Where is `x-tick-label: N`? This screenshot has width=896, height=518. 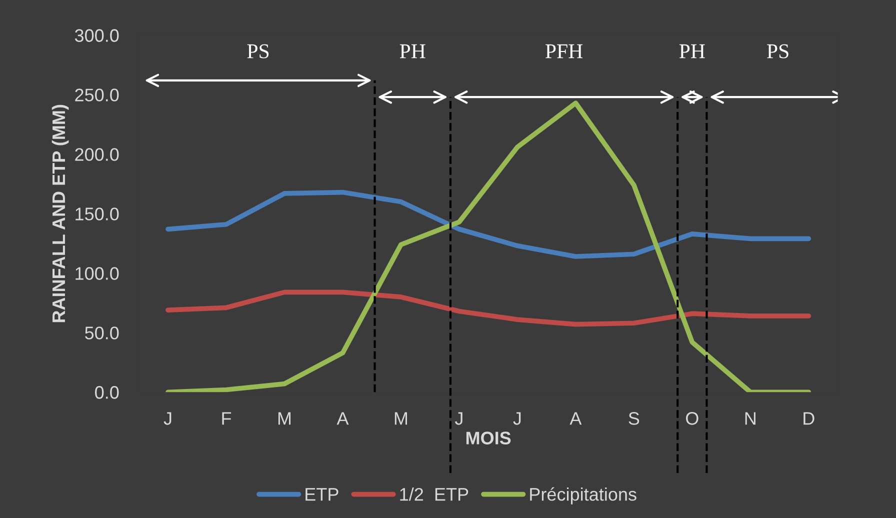
x-tick-label: N is located at coordinates (750, 418).